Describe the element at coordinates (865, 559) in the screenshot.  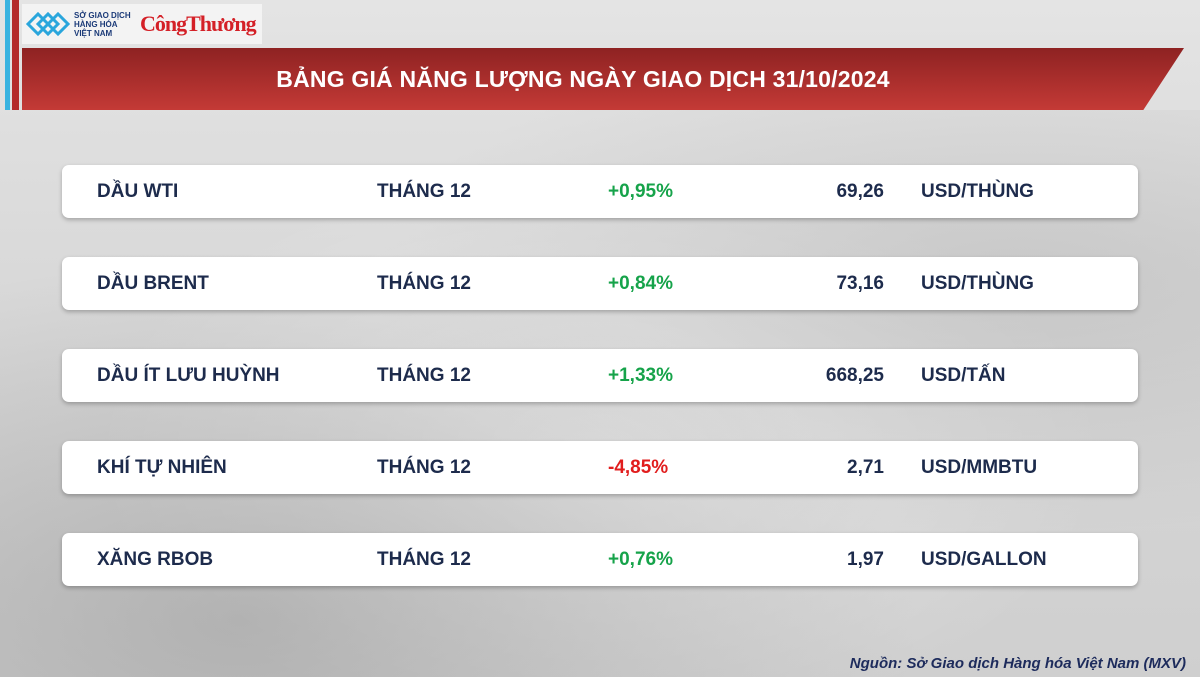
I see `price-value: 1,97` at that location.